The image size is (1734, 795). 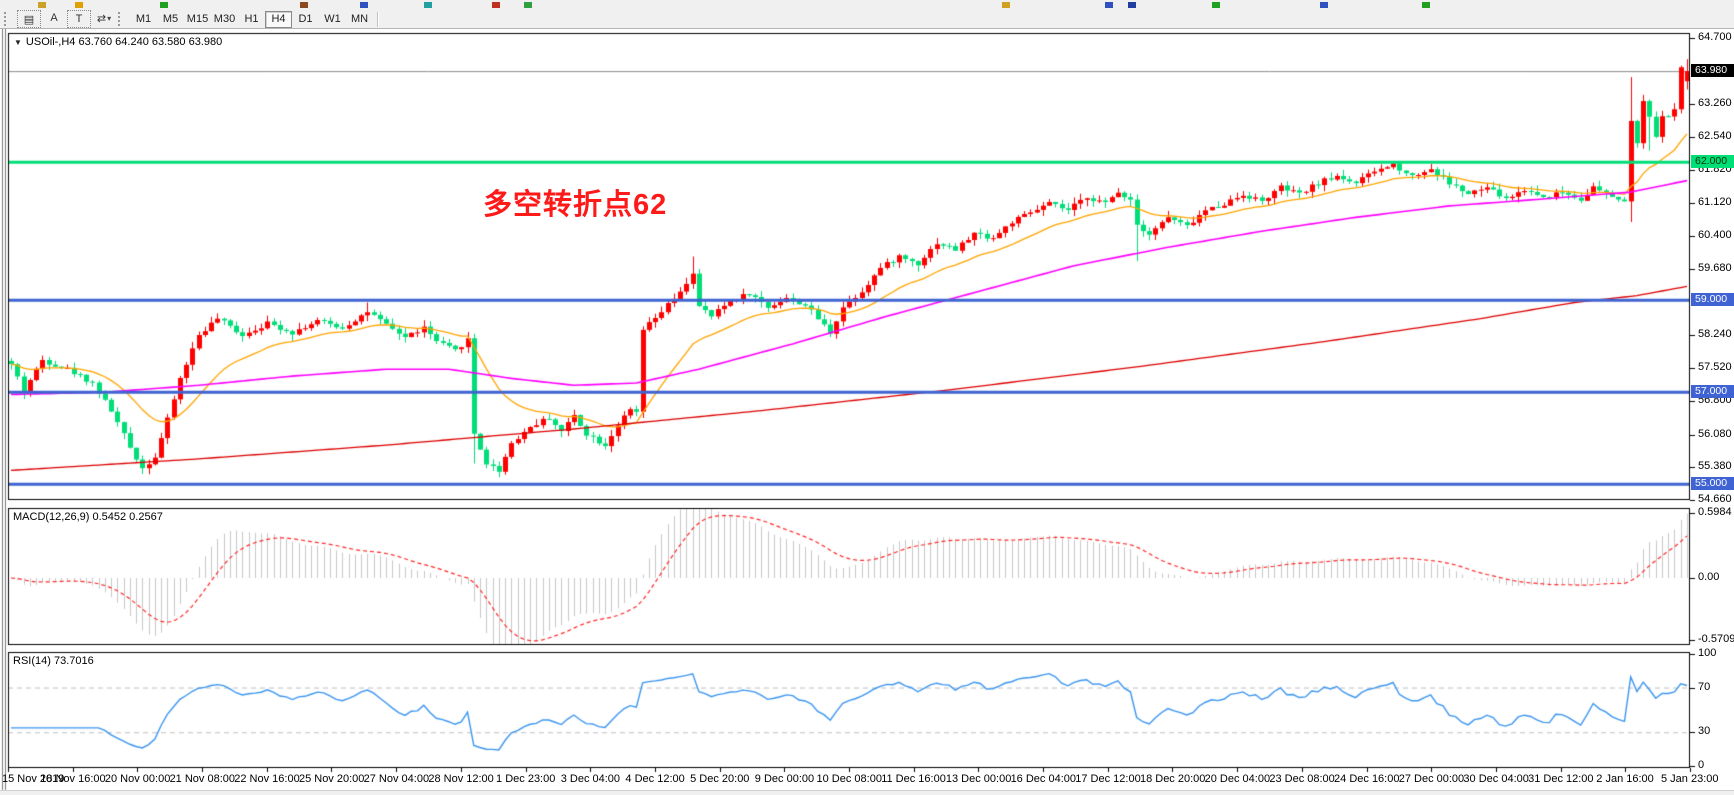 What do you see at coordinates (1108, 779) in the screenshot?
I see `x-axis-label: 17 Dec 12:00` at bounding box center [1108, 779].